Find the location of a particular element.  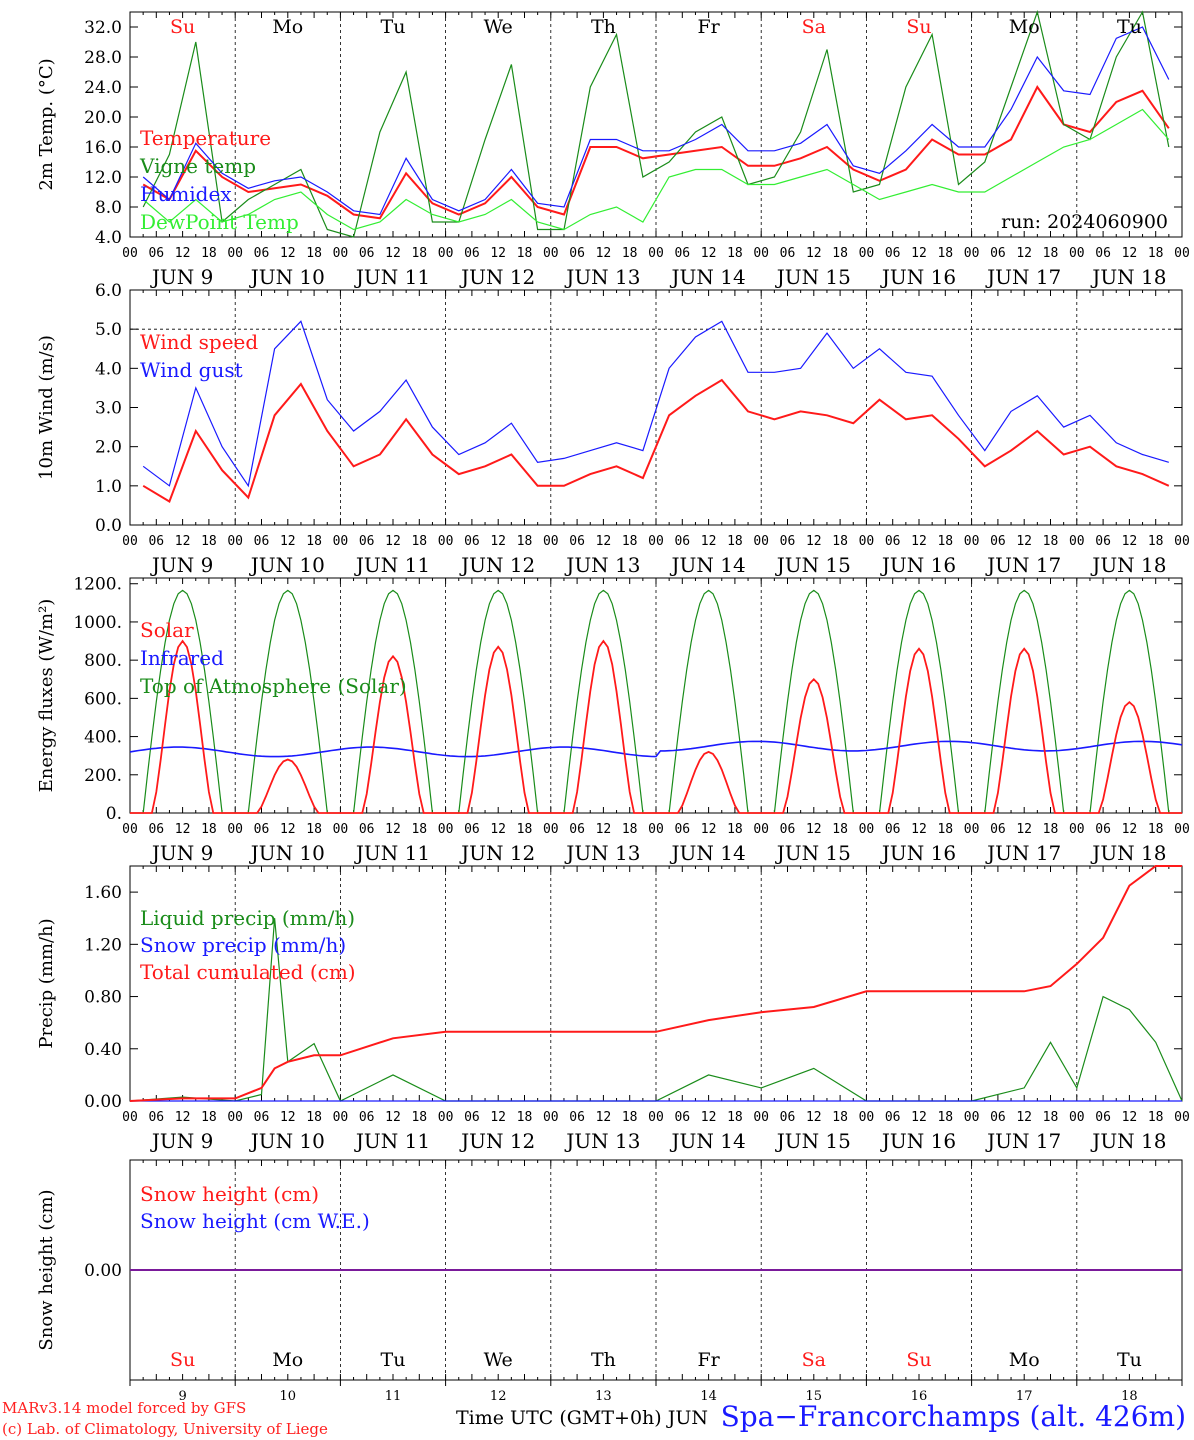

y-tick-label: 0.40 is located at coordinates (103, 1050).